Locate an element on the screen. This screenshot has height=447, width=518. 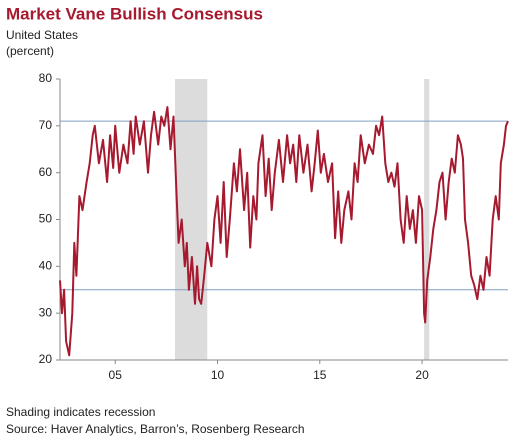
y-tick-label: 40 is located at coordinates (46, 266).